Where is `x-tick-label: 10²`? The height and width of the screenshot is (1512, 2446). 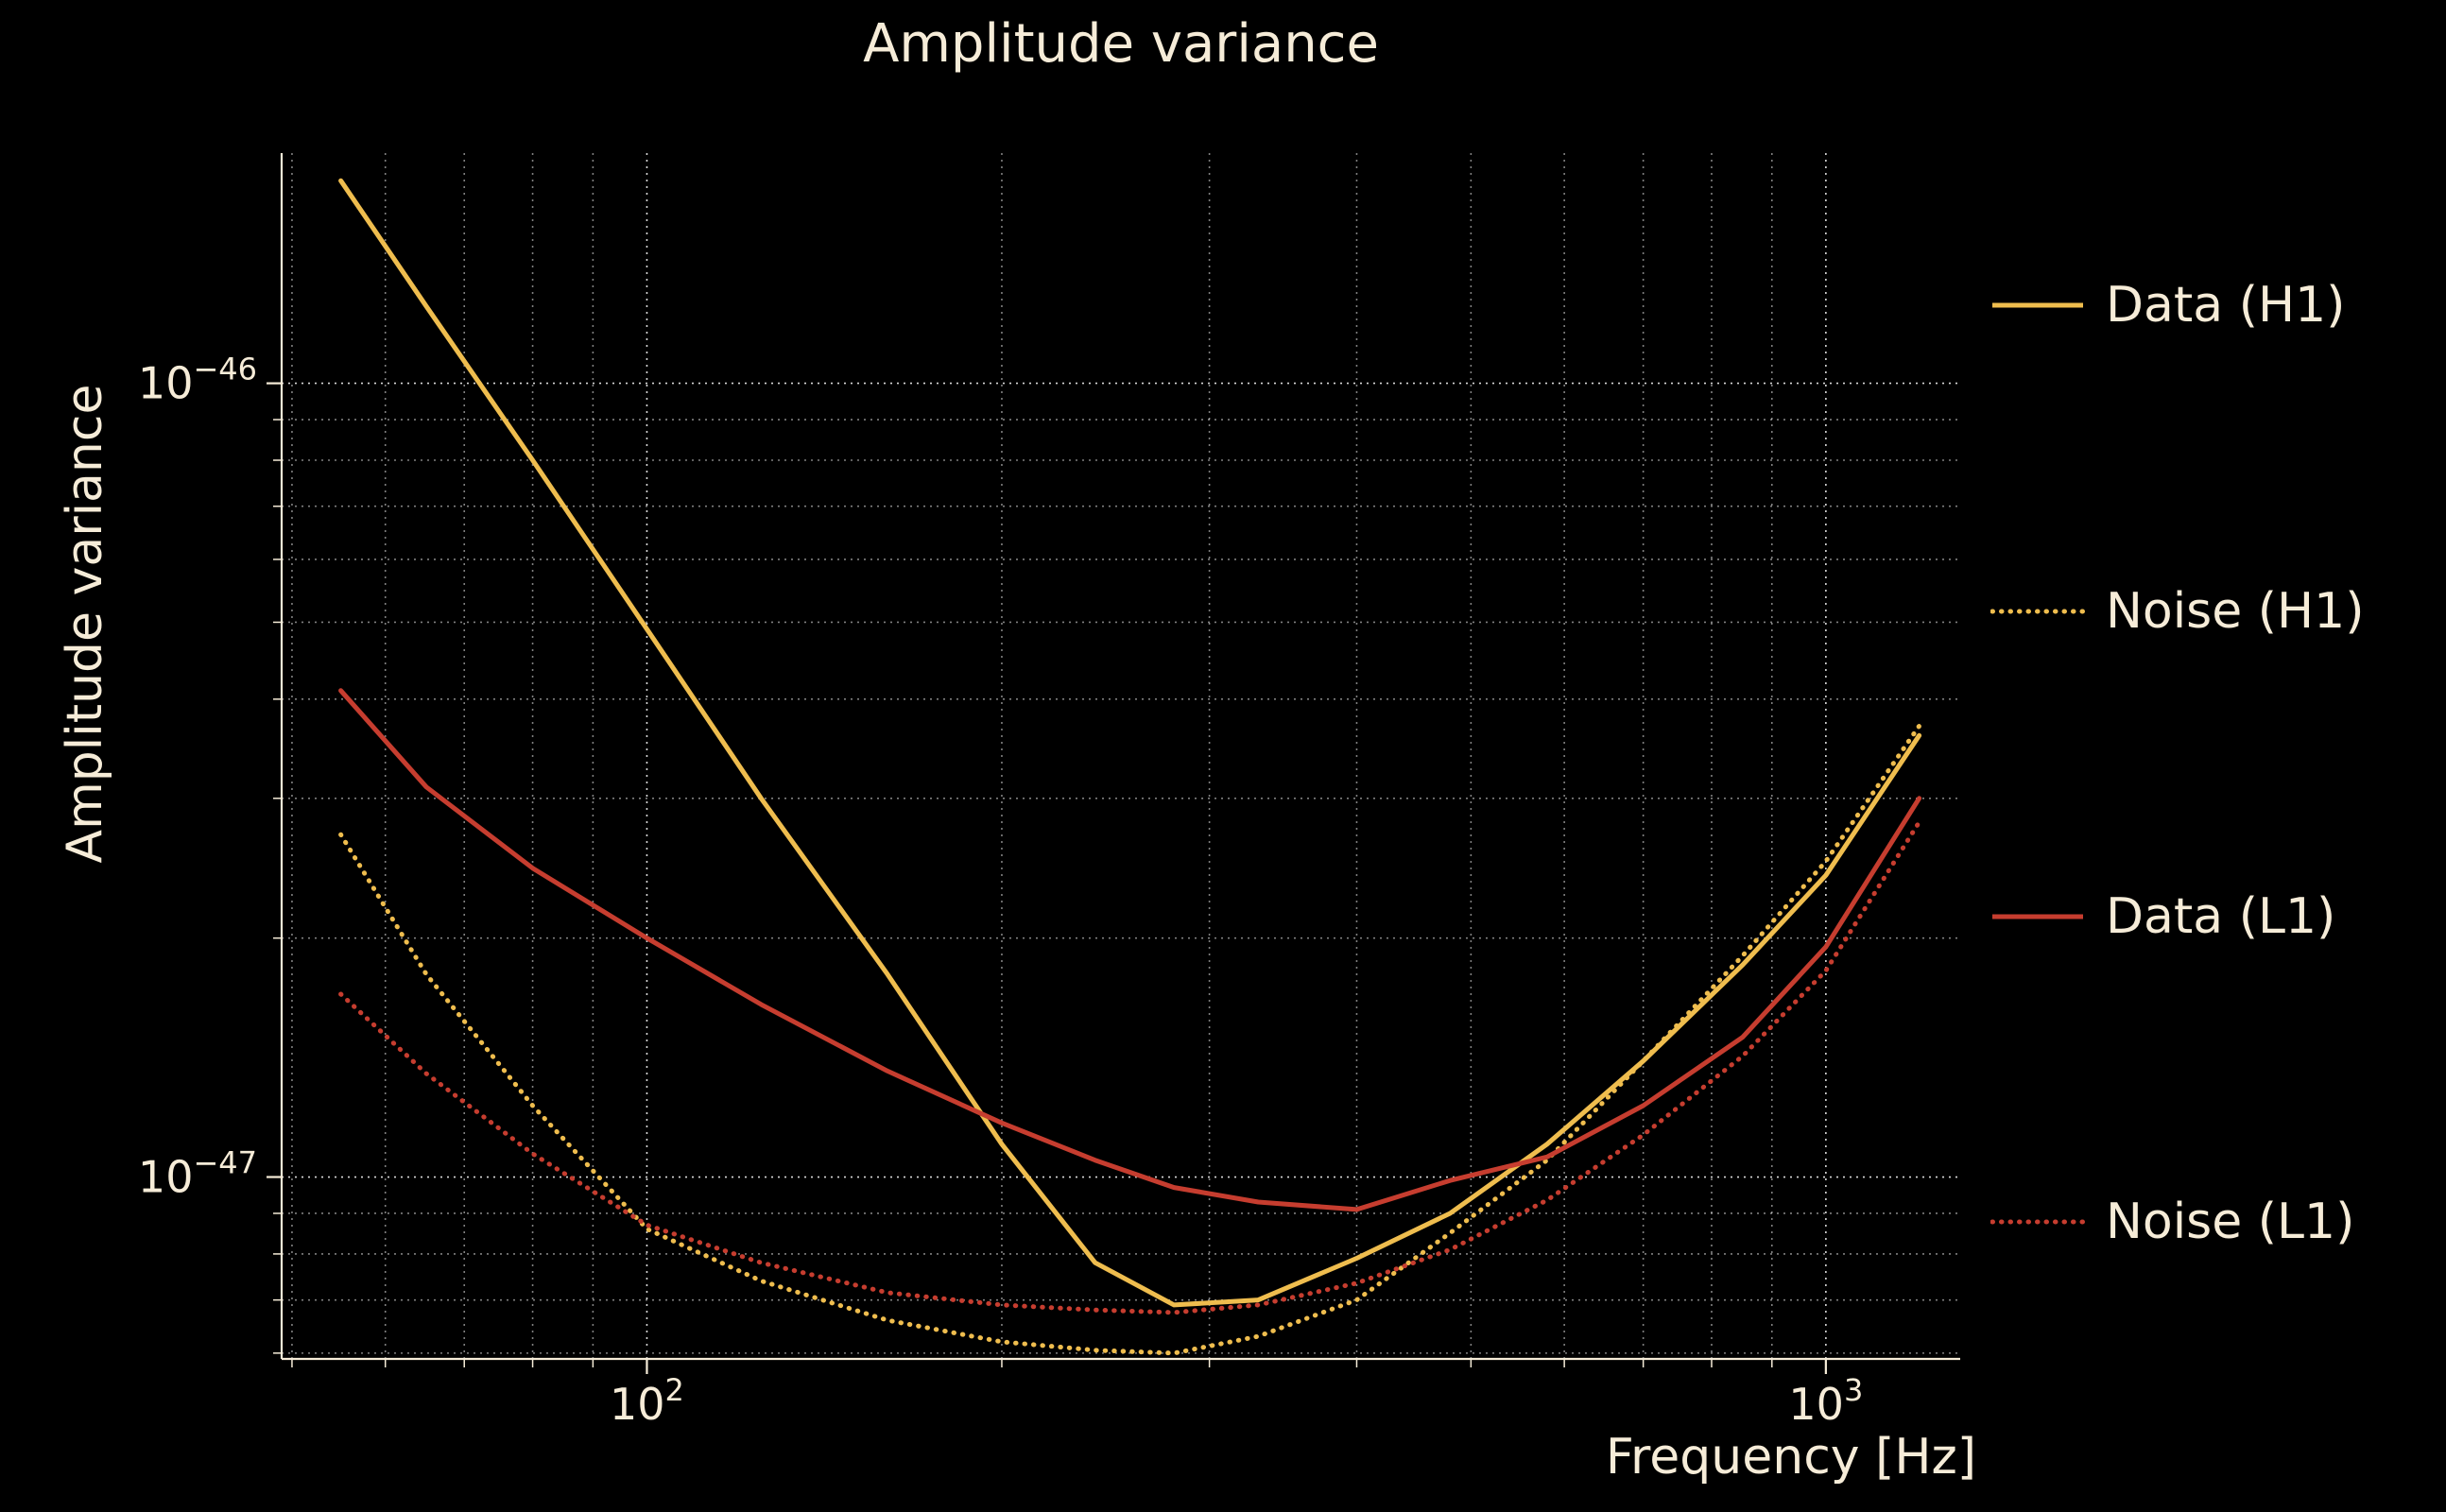 x-tick-label: 10² is located at coordinates (647, 1401).